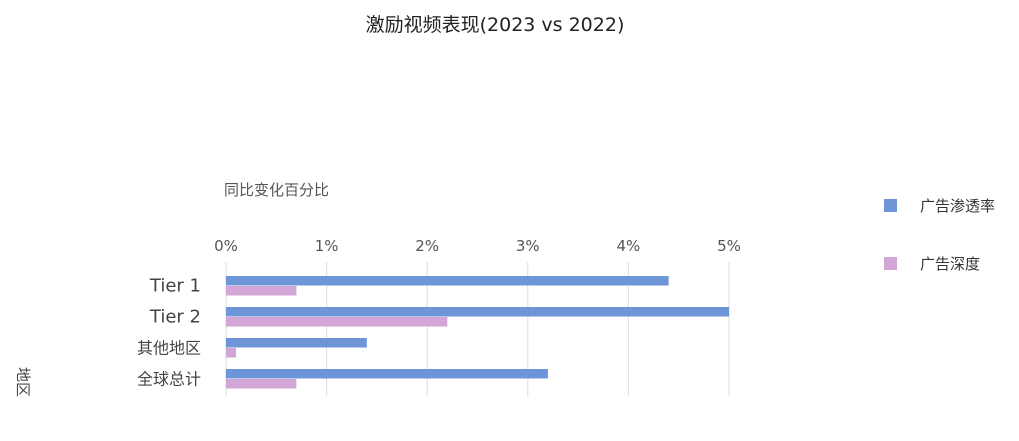 Image resolution: width=1019 pixels, height=441 pixels. I want to click on category-label: Tier 1, so click(175, 286).